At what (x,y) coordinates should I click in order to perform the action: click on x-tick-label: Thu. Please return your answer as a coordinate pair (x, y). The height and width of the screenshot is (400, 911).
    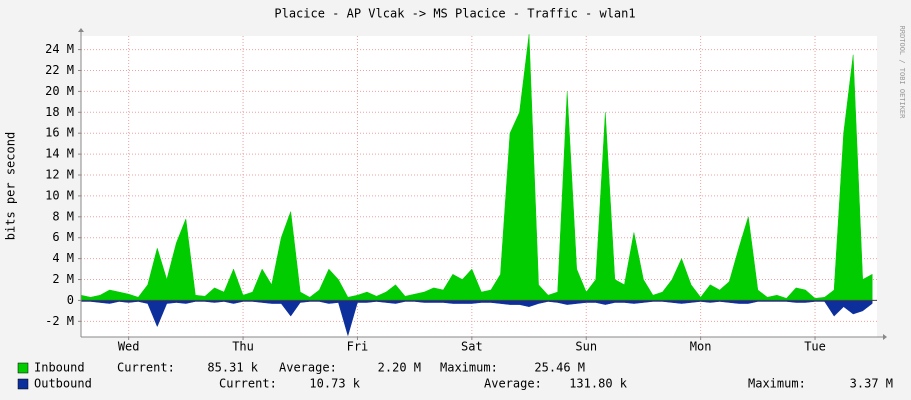
    Looking at the image, I should click on (243, 347).